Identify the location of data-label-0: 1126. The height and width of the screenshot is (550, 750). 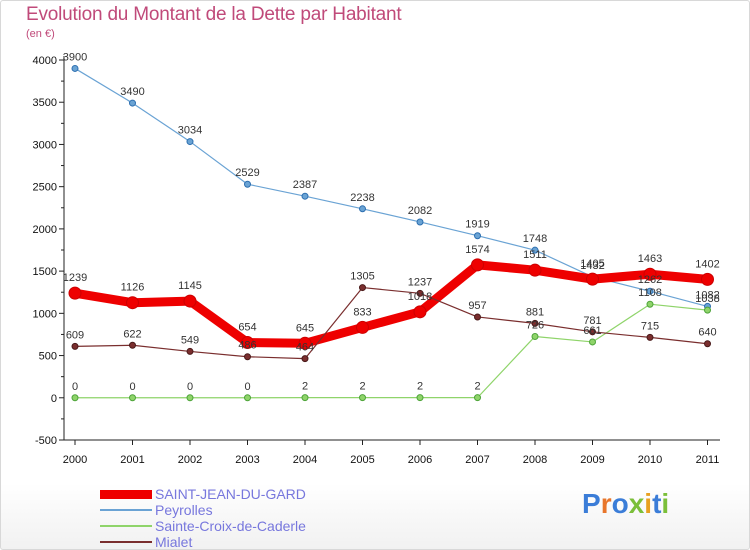
(133, 288).